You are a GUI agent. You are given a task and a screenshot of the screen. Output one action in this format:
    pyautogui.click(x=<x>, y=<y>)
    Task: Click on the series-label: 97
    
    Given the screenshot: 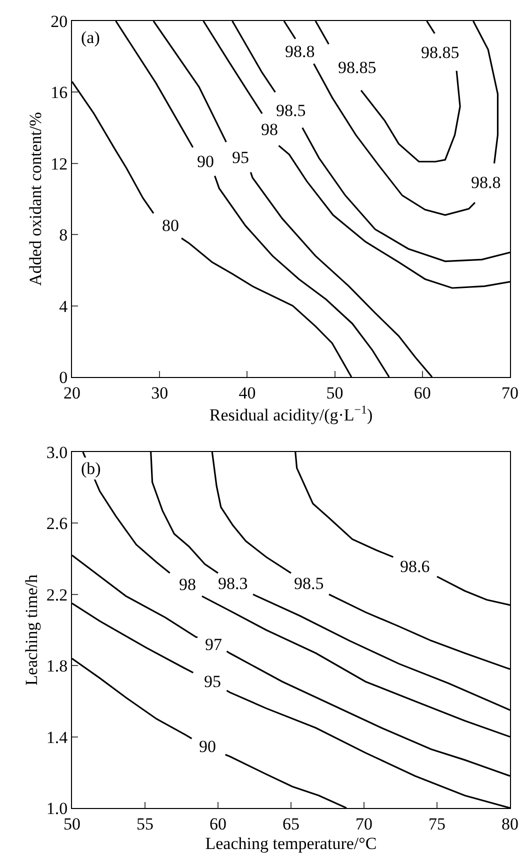 What is the action you would take?
    pyautogui.click(x=213, y=644)
    